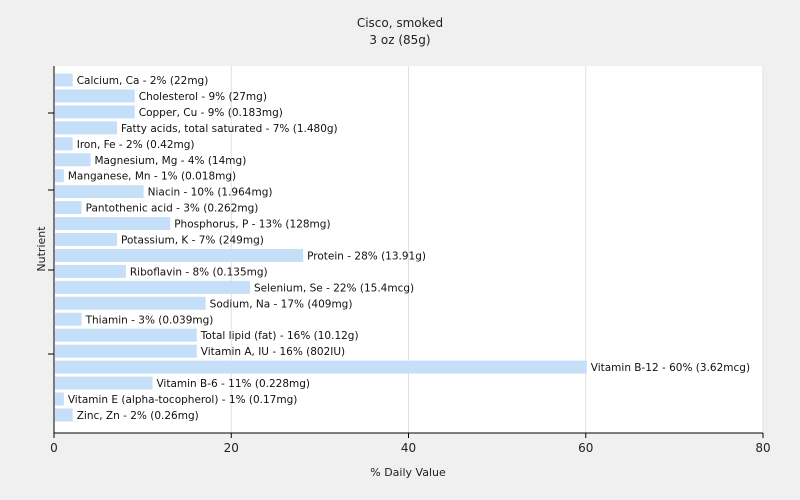  I want to click on bar-label: Magnesium, Mg - 4% (14mg), so click(170, 161).